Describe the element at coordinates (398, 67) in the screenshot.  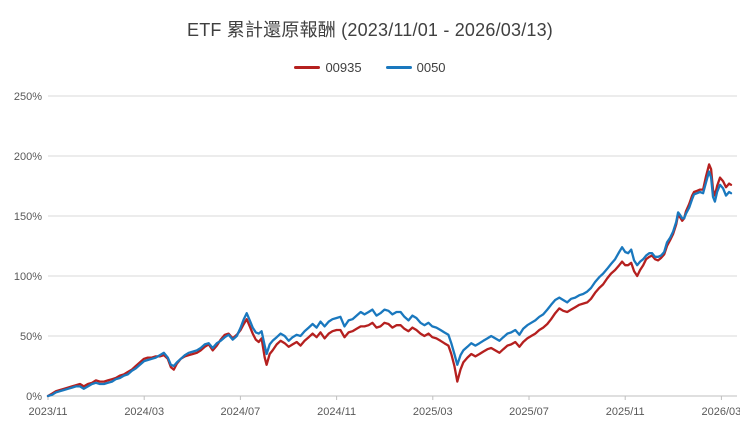
I see `legend-line-swatch-blue` at that location.